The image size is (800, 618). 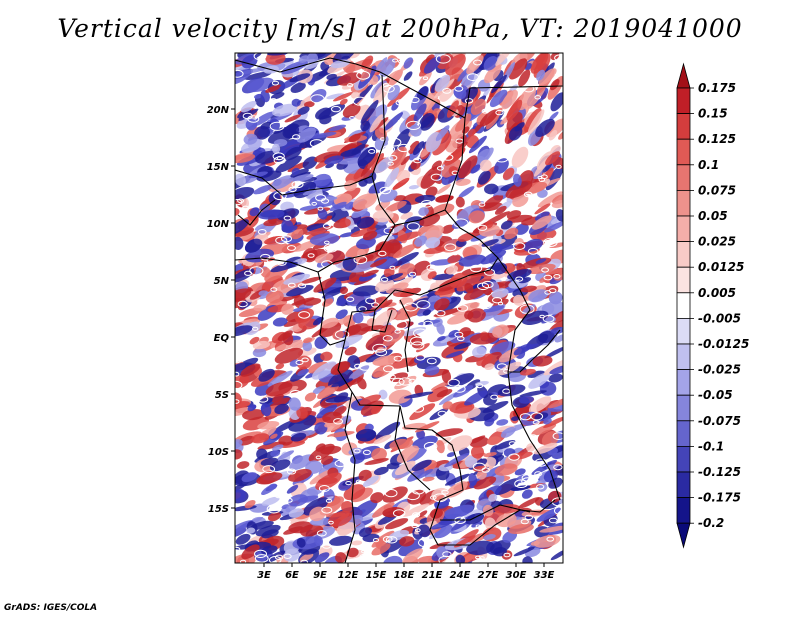 I want to click on colorbar-label: 0.0125, so click(x=721, y=267).